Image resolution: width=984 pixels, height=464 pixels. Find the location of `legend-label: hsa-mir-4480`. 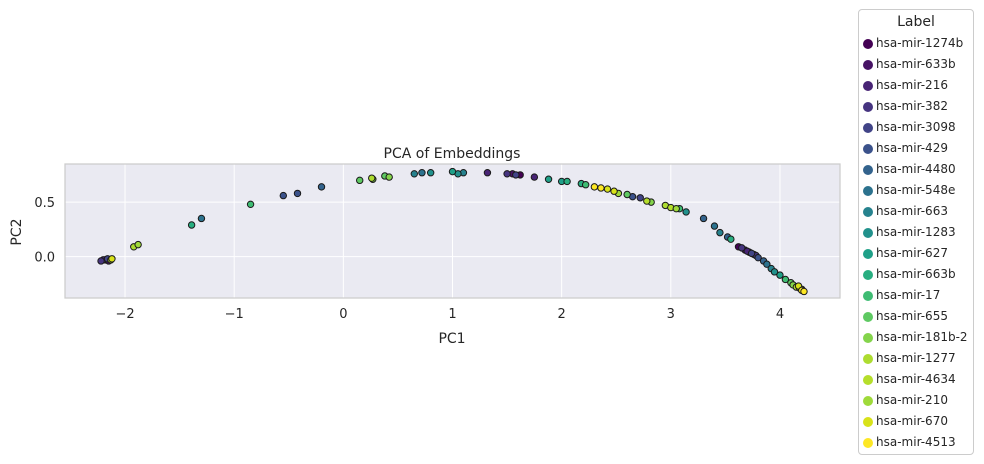

legend-label: hsa-mir-4480 is located at coordinates (916, 169).